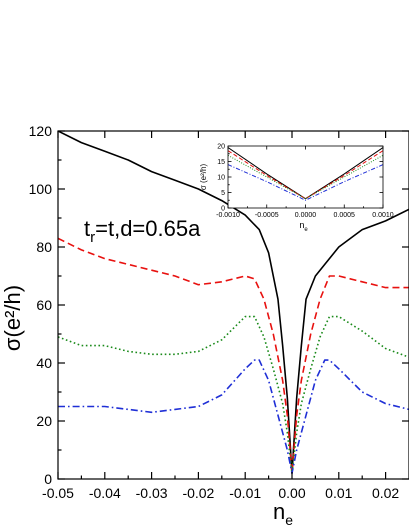 This screenshot has width=409, height=529. What do you see at coordinates (44, 421) in the screenshot?
I see `main-y-tick-label: 20` at bounding box center [44, 421].